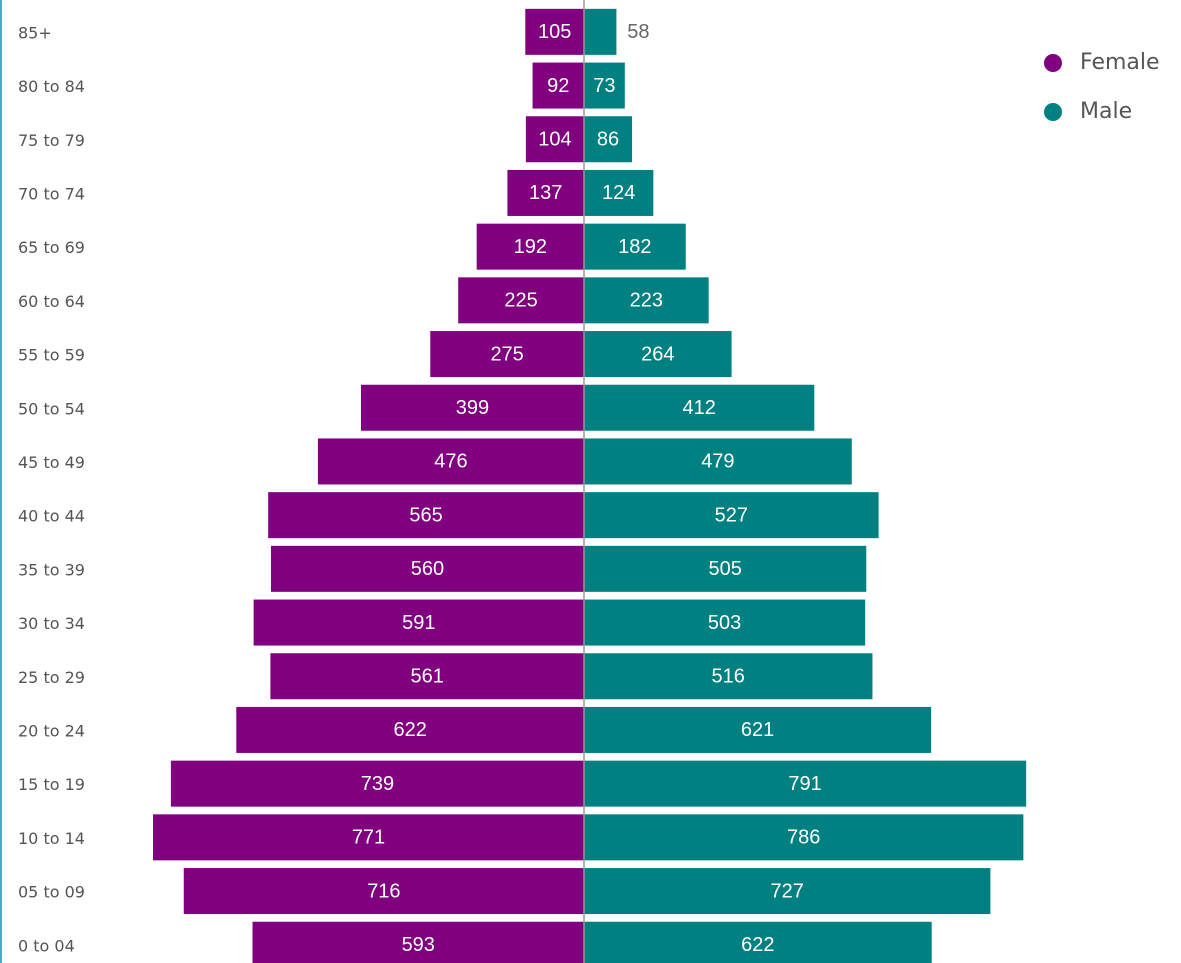 Image resolution: width=1181 pixels, height=963 pixels. I want to click on category-label: 65 to 69, so click(51, 247).